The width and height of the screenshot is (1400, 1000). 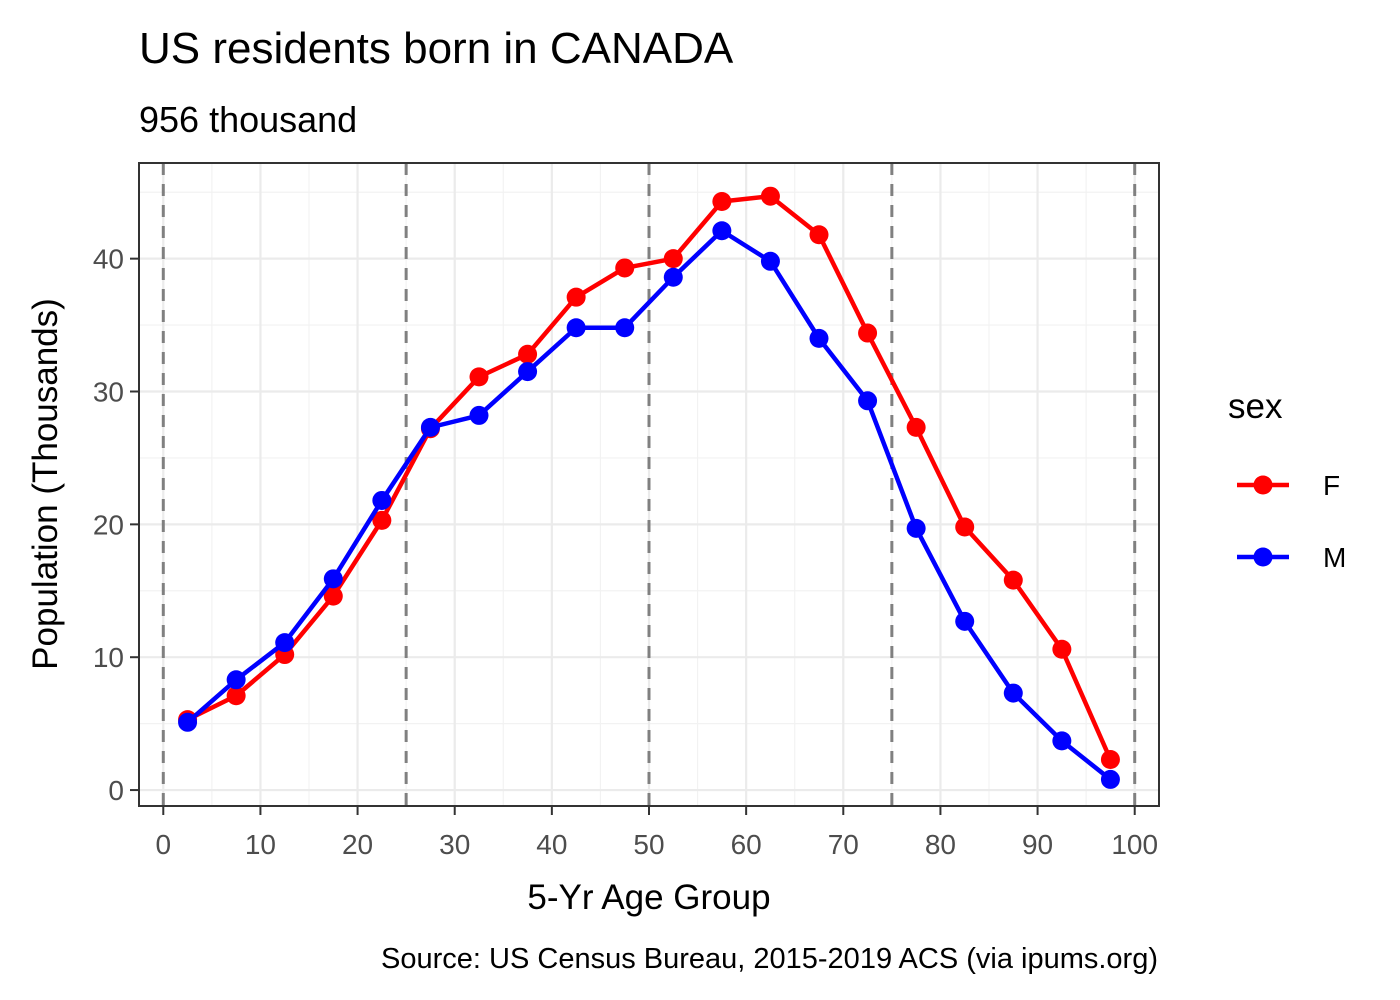 What do you see at coordinates (1037, 844) in the screenshot?
I see `x-tick-label: 90` at bounding box center [1037, 844].